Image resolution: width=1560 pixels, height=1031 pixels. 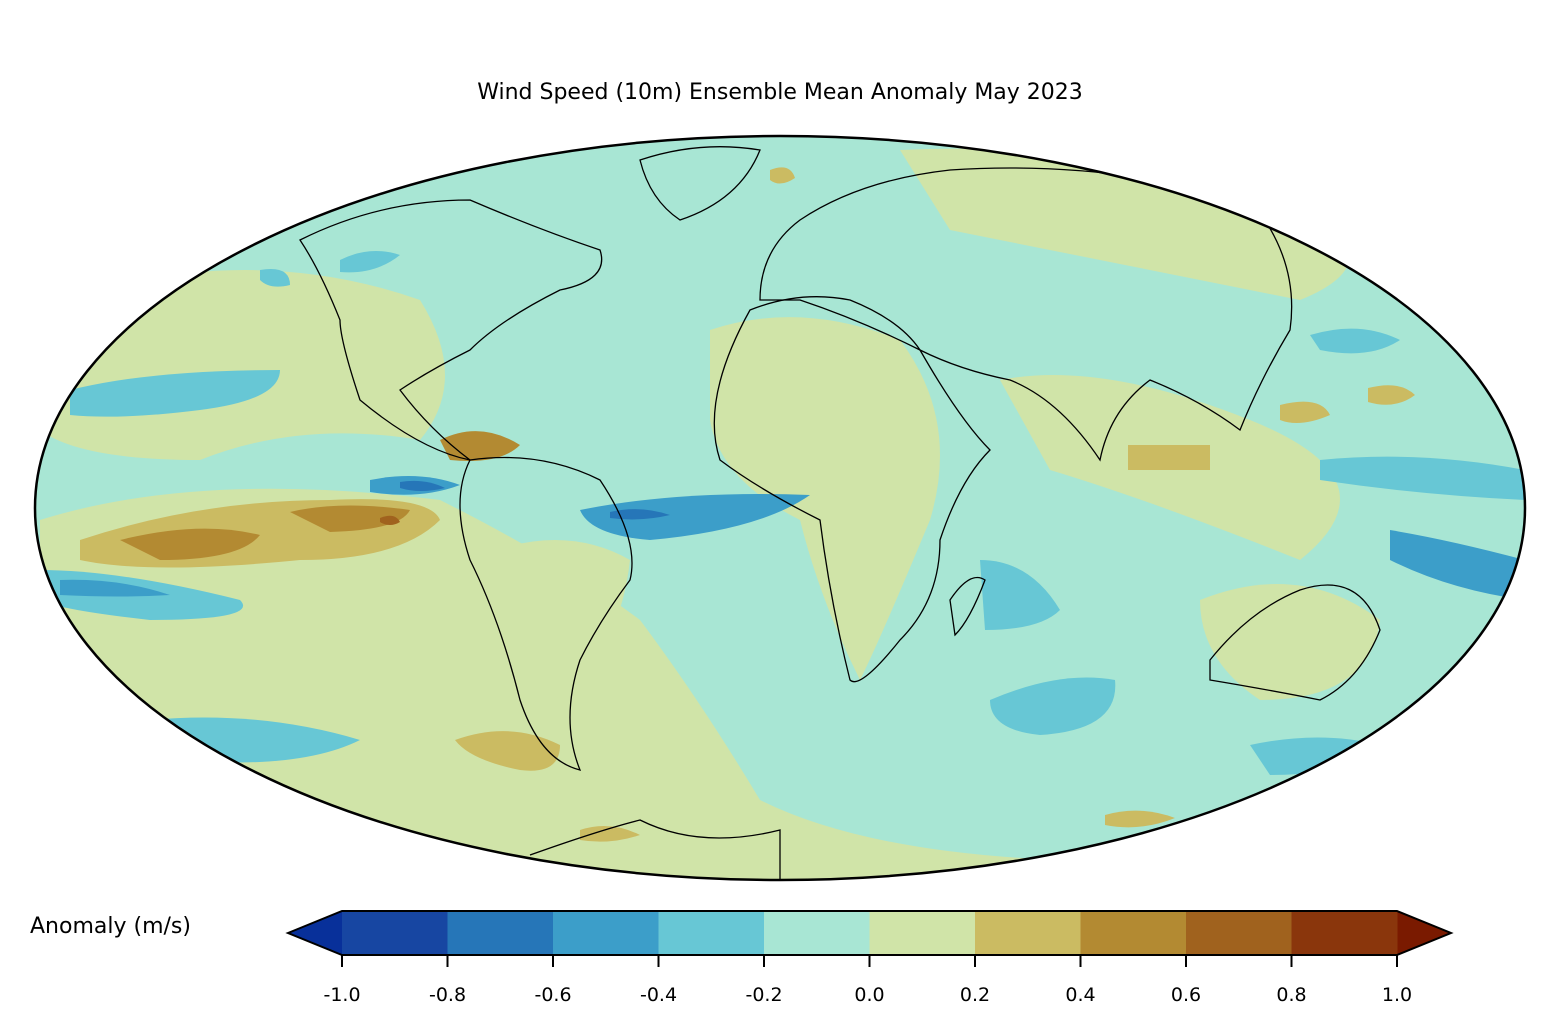 What do you see at coordinates (1424, 933) in the screenshot?
I see `colorbar-extend-high` at bounding box center [1424, 933].